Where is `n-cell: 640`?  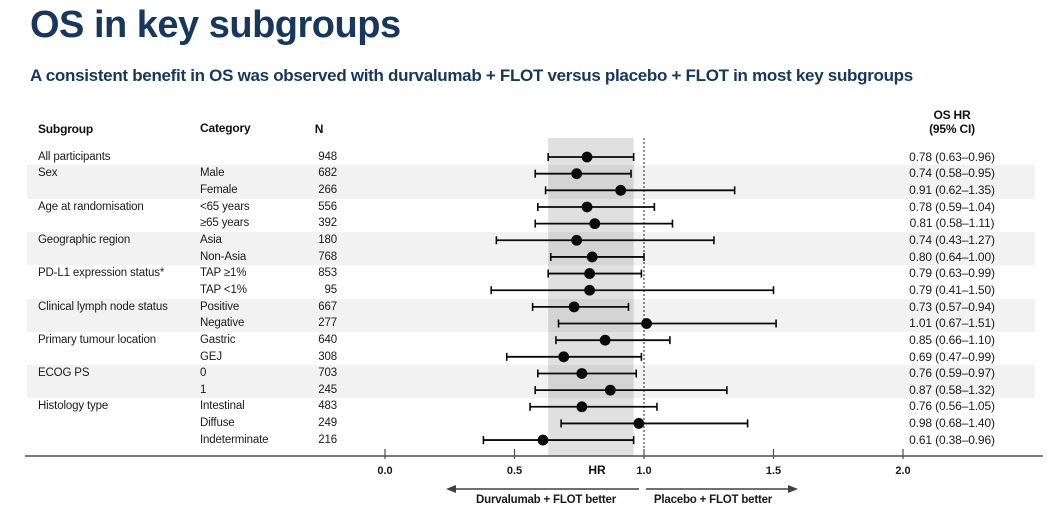
n-cell: 640 is located at coordinates (327, 339).